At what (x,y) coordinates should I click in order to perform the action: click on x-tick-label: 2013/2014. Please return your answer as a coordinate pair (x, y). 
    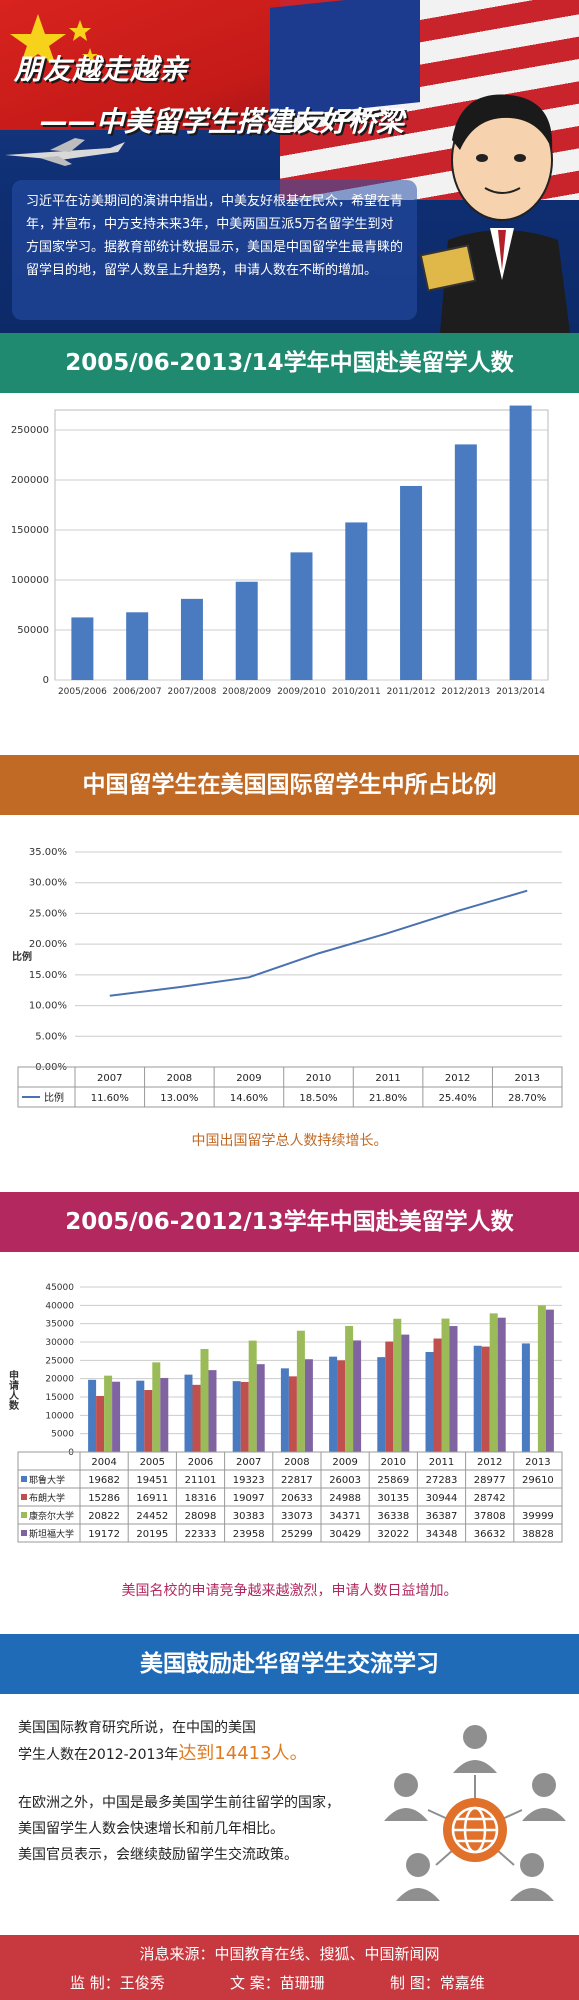
    Looking at the image, I should click on (520, 692).